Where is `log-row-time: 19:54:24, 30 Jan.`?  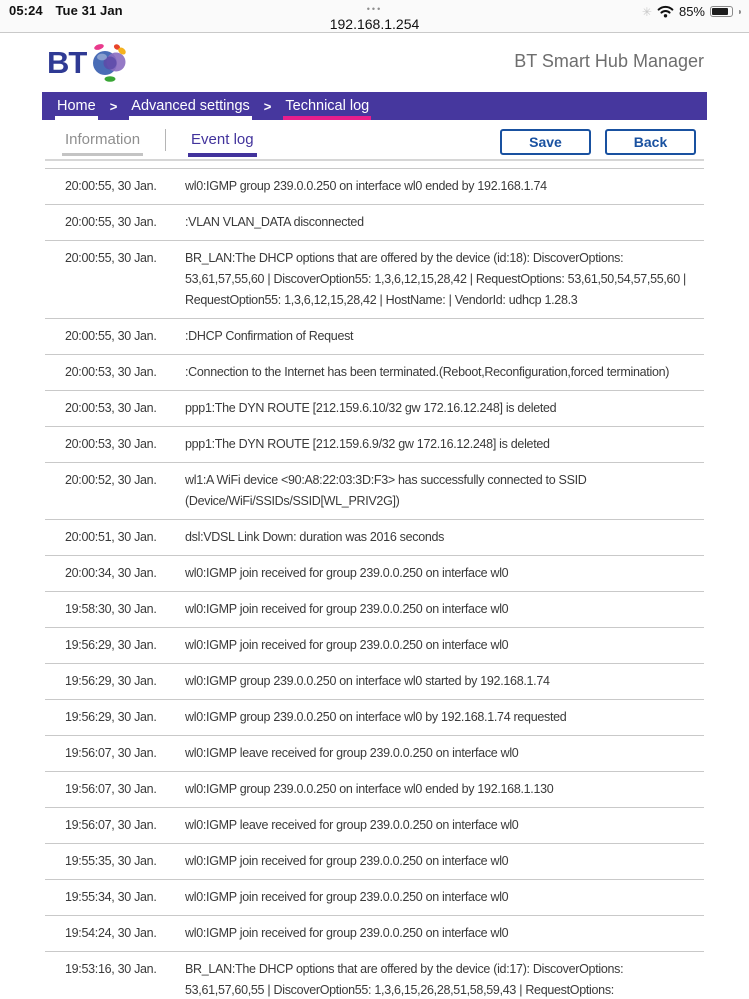
log-row-time: 19:54:24, 30 Jan. is located at coordinates (111, 933).